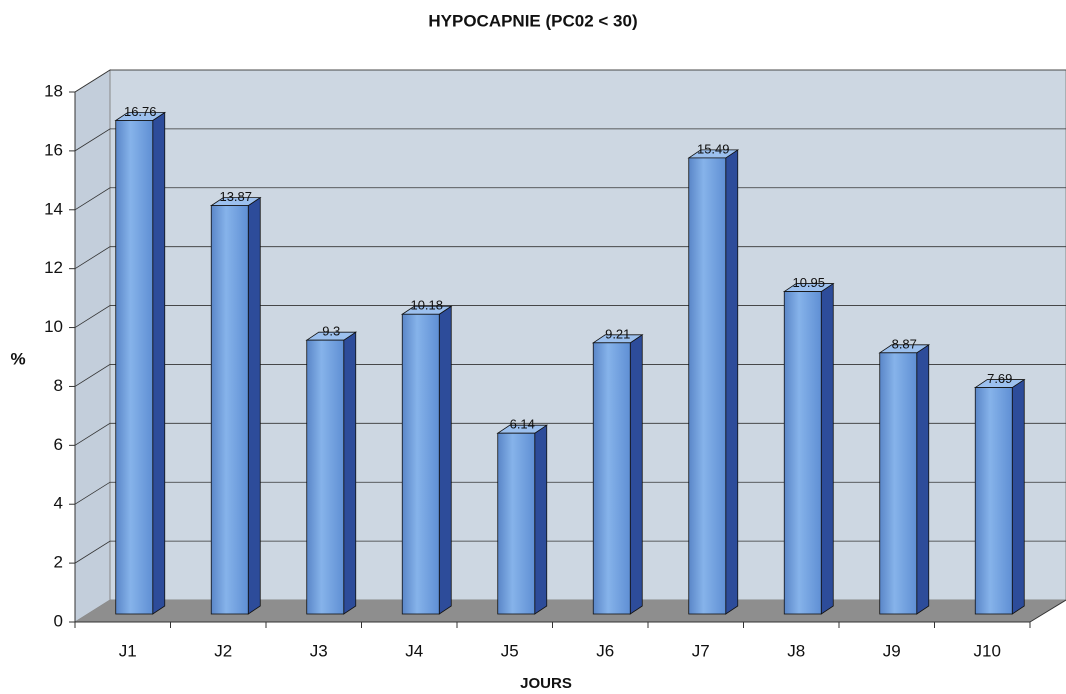 Image resolution: width=1066 pixels, height=694 pixels. What do you see at coordinates (140, 111) in the screenshot?
I see `value-label: 16.76` at bounding box center [140, 111].